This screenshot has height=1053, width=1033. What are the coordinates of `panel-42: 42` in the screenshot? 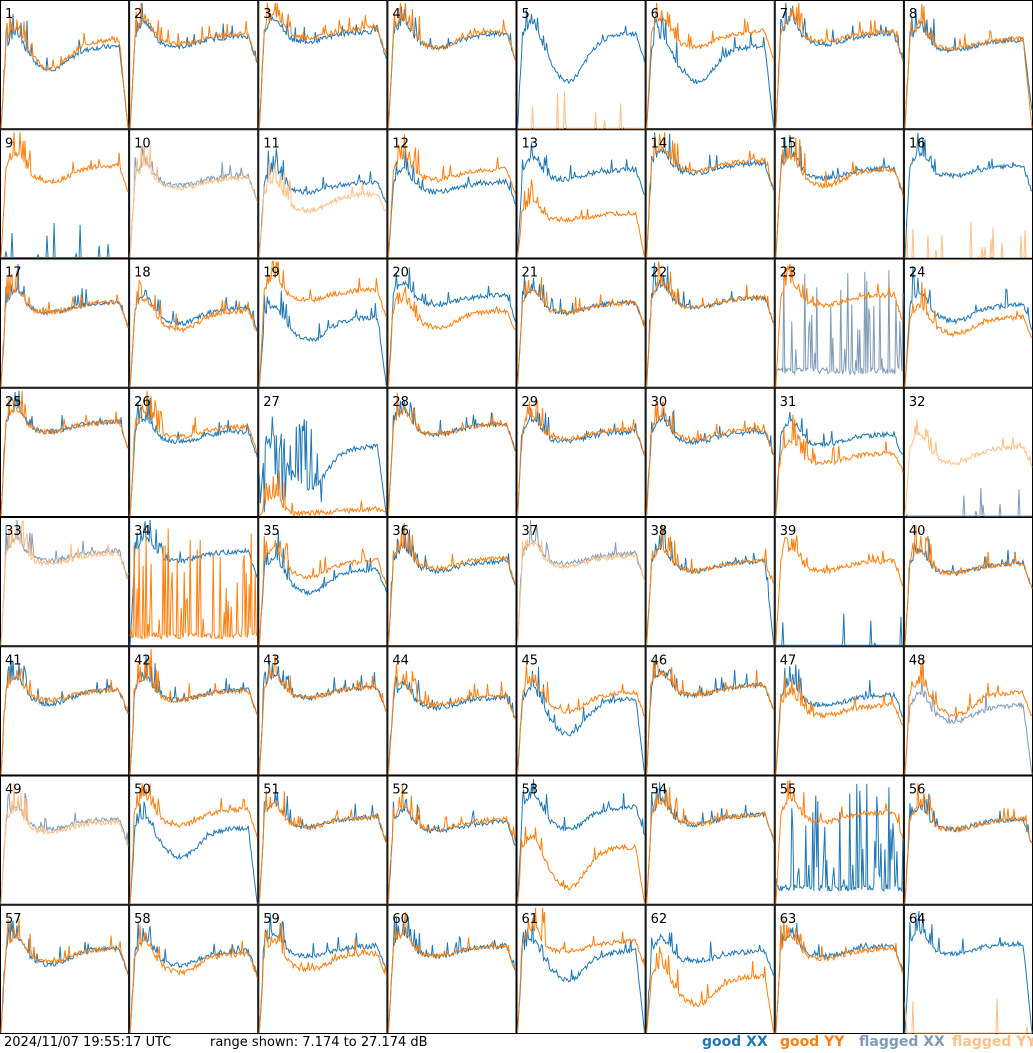 It's located at (194, 711).